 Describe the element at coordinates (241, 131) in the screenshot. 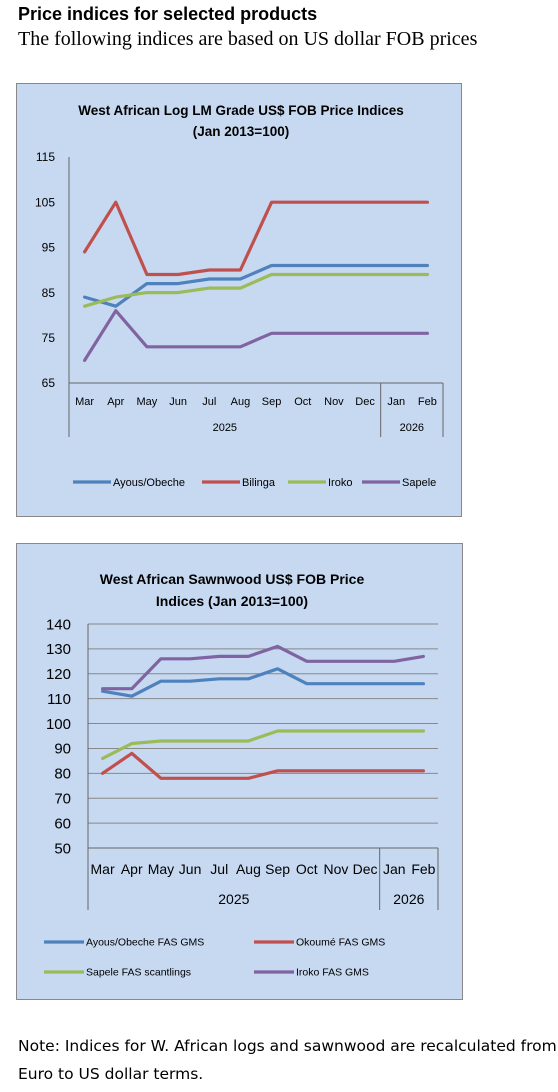

I see `chart-title: (Jan 2013=100)` at that location.